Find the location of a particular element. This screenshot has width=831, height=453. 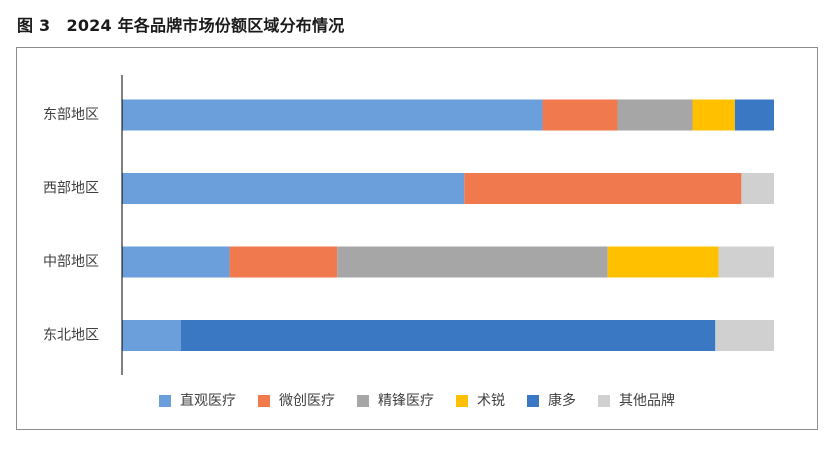

legend-label: 术锐 is located at coordinates (491, 401).